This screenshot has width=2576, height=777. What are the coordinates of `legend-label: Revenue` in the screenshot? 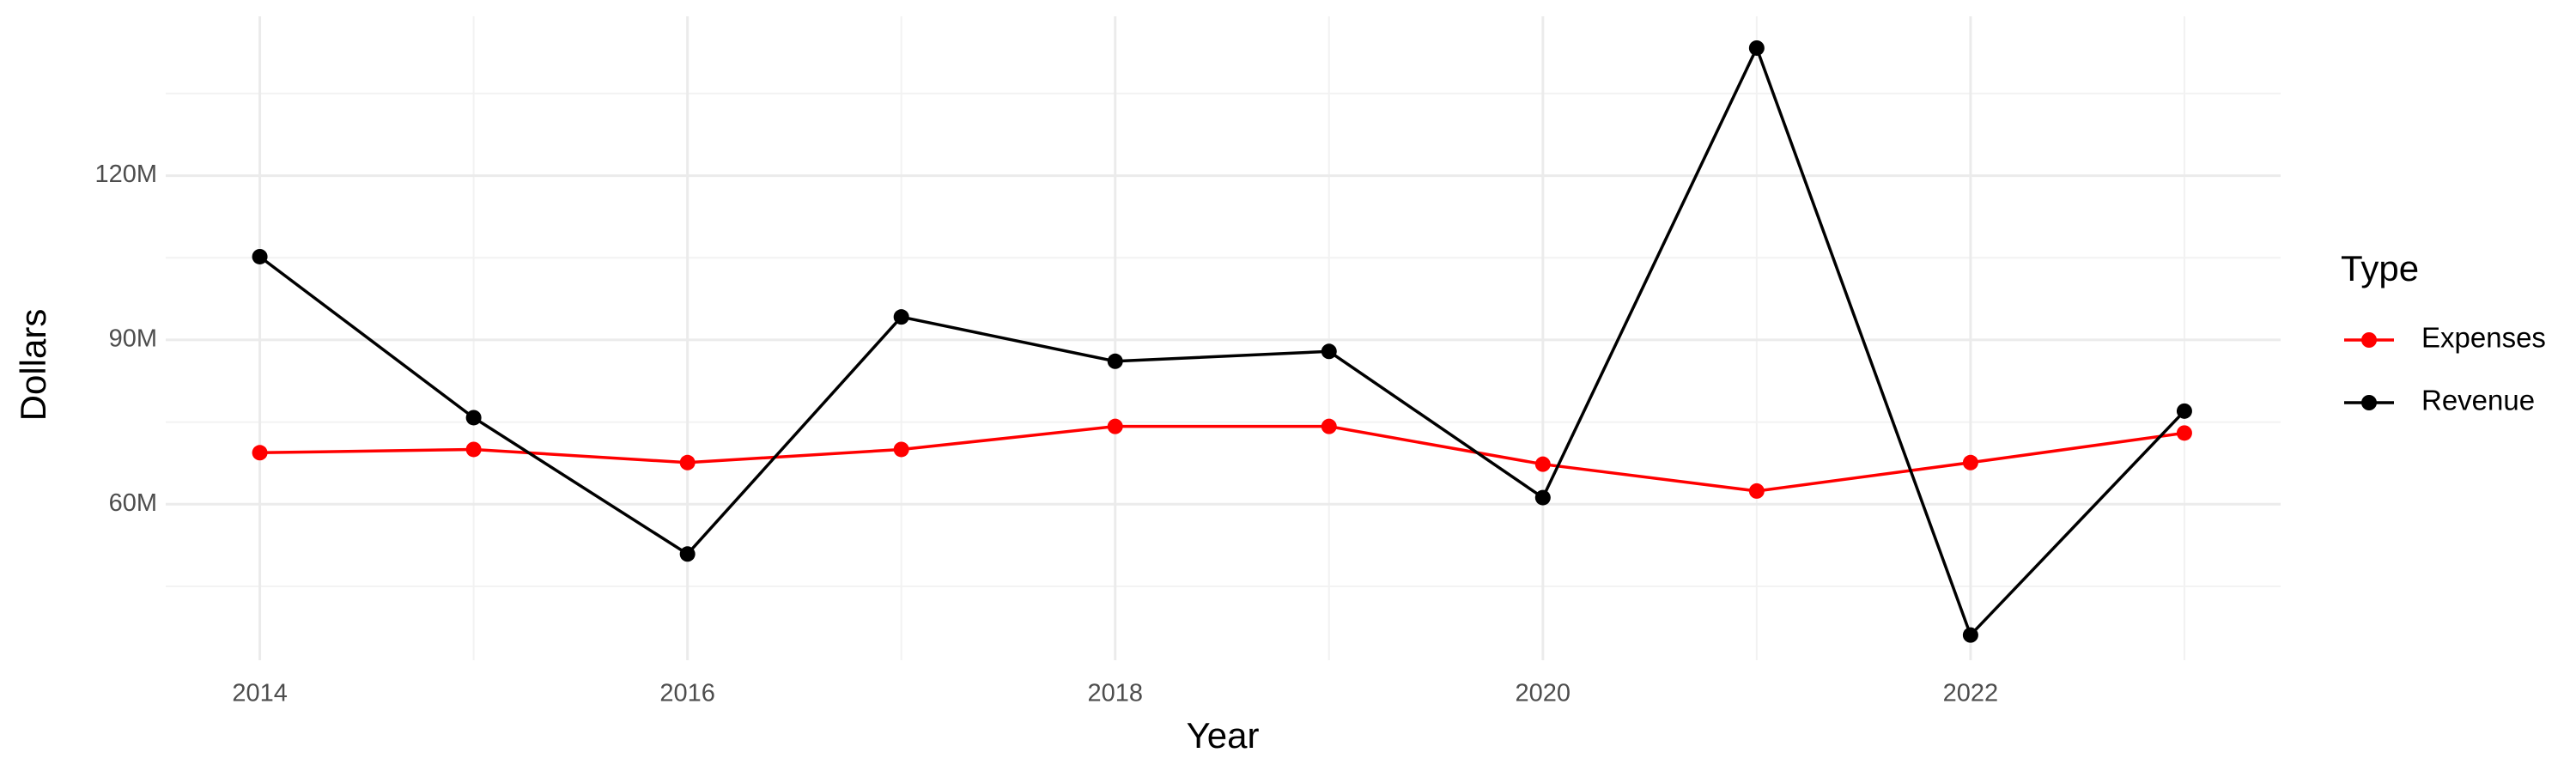 It's located at (2478, 400).